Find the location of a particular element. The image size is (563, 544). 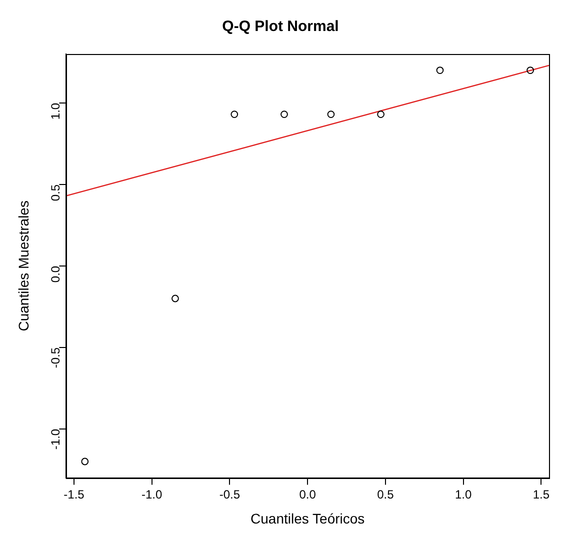

x-tick-label: -1.5 is located at coordinates (74, 494).